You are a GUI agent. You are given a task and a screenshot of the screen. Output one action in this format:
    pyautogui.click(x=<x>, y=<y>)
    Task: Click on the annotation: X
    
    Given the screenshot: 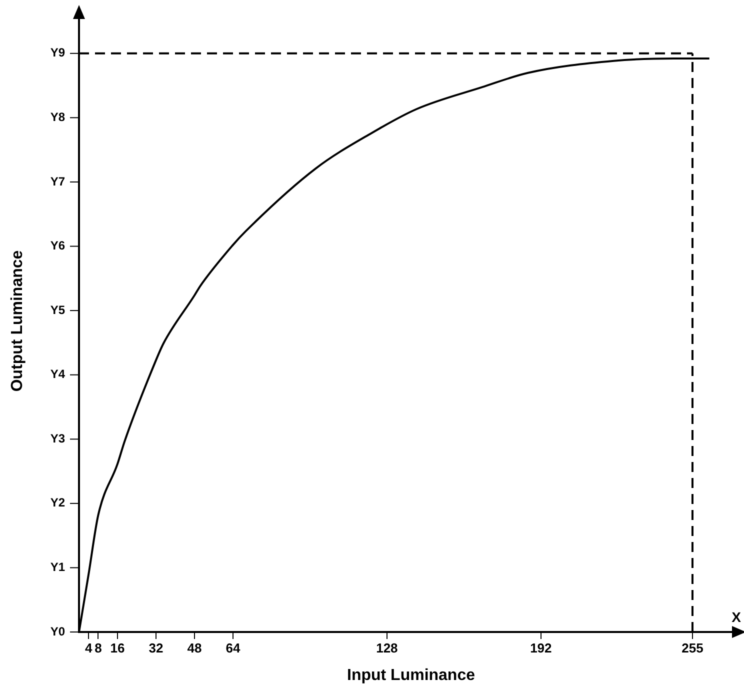 What is the action you would take?
    pyautogui.click(x=737, y=617)
    